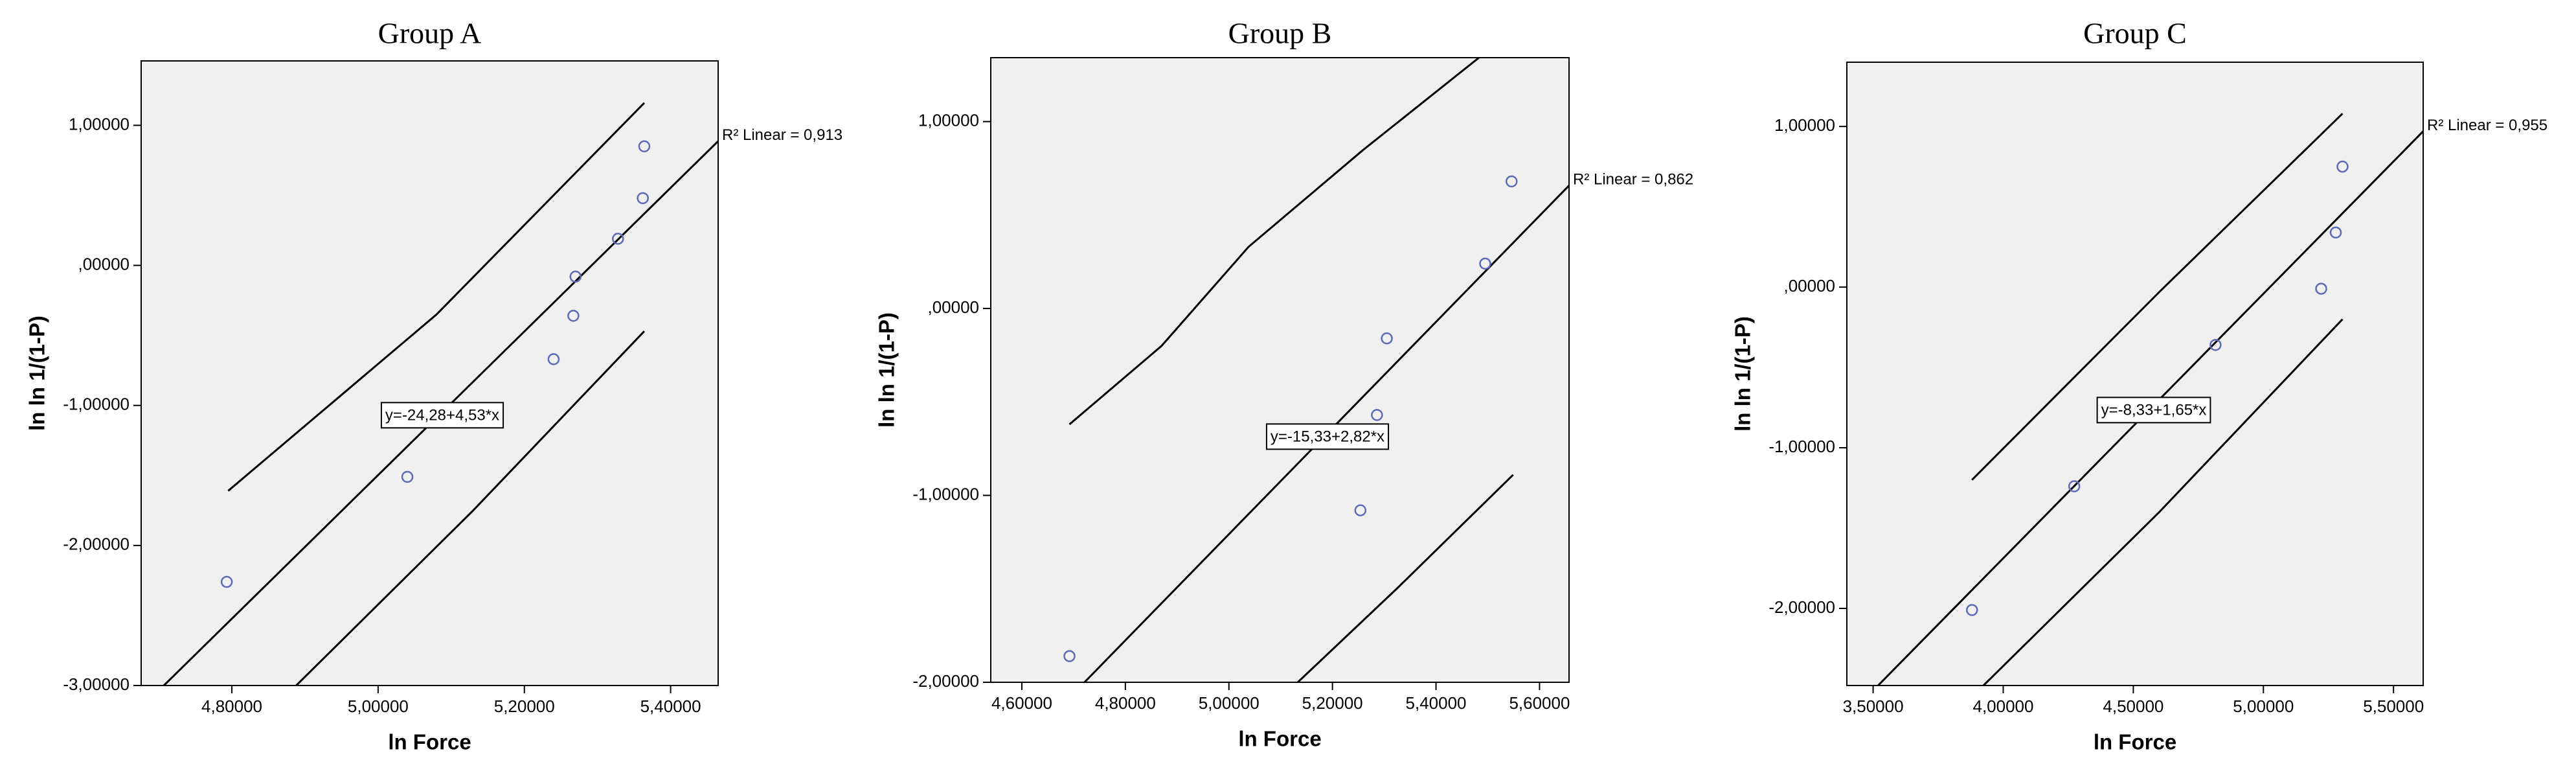 The height and width of the screenshot is (784, 2576). Describe the element at coordinates (2133, 706) in the screenshot. I see `x-tick-label: 4,50000` at that location.